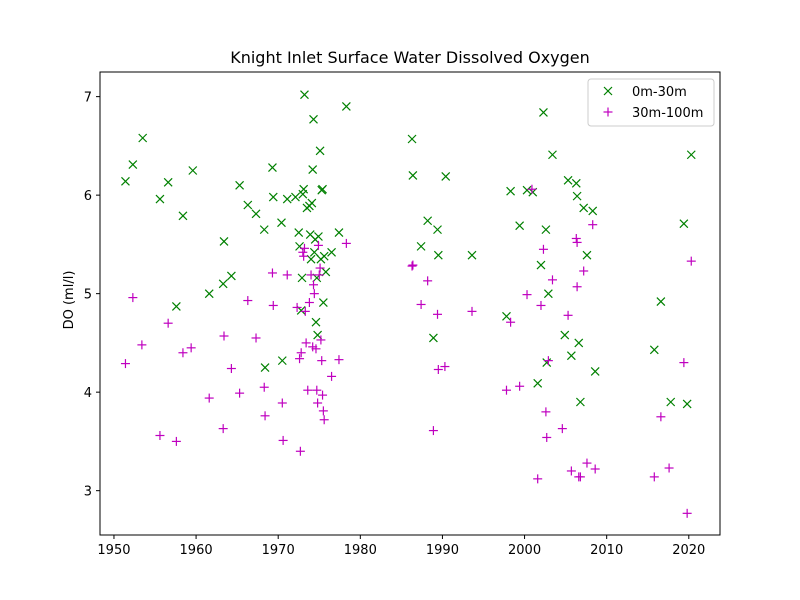 The image size is (800, 600). Describe the element at coordinates (88, 393) in the screenshot. I see `y-tick-label: 4` at that location.